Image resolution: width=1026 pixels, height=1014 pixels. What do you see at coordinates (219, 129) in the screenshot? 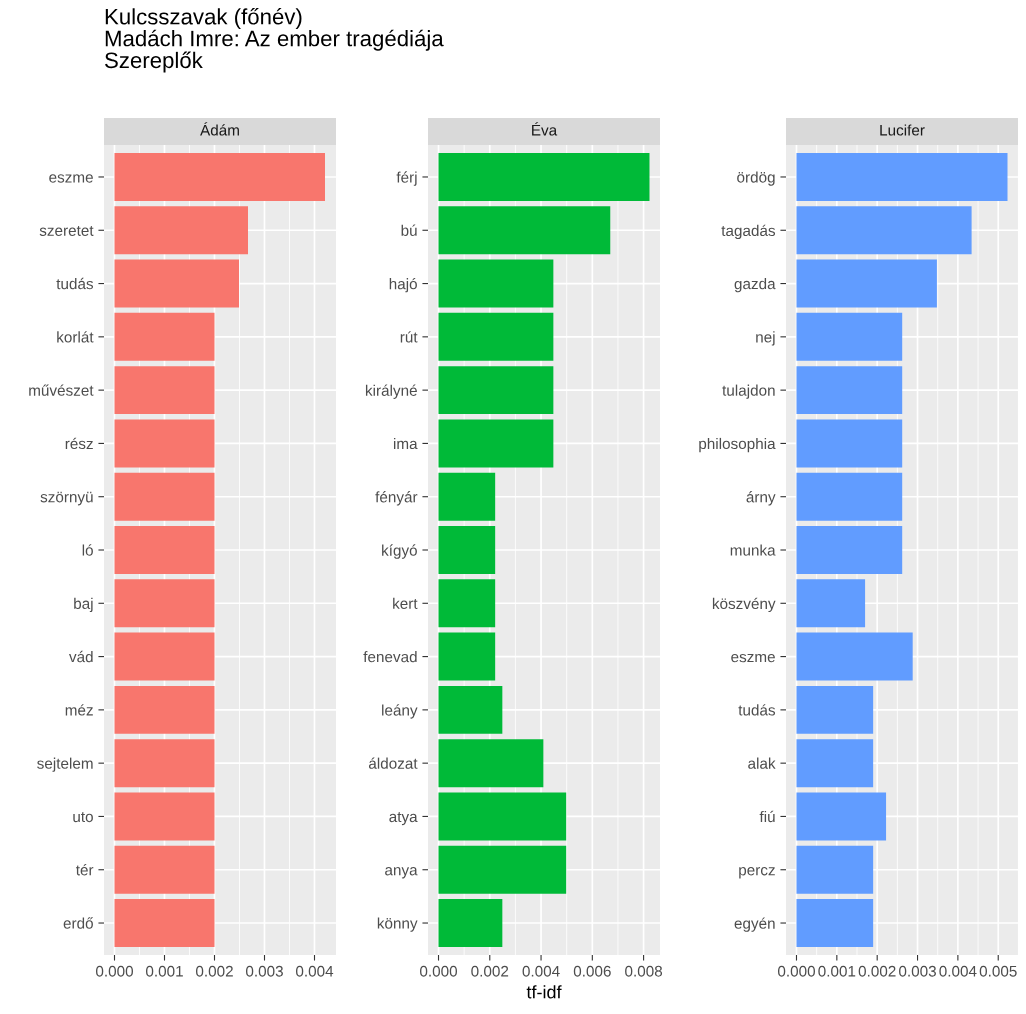
I see `chart-title: Ádám` at bounding box center [219, 129].